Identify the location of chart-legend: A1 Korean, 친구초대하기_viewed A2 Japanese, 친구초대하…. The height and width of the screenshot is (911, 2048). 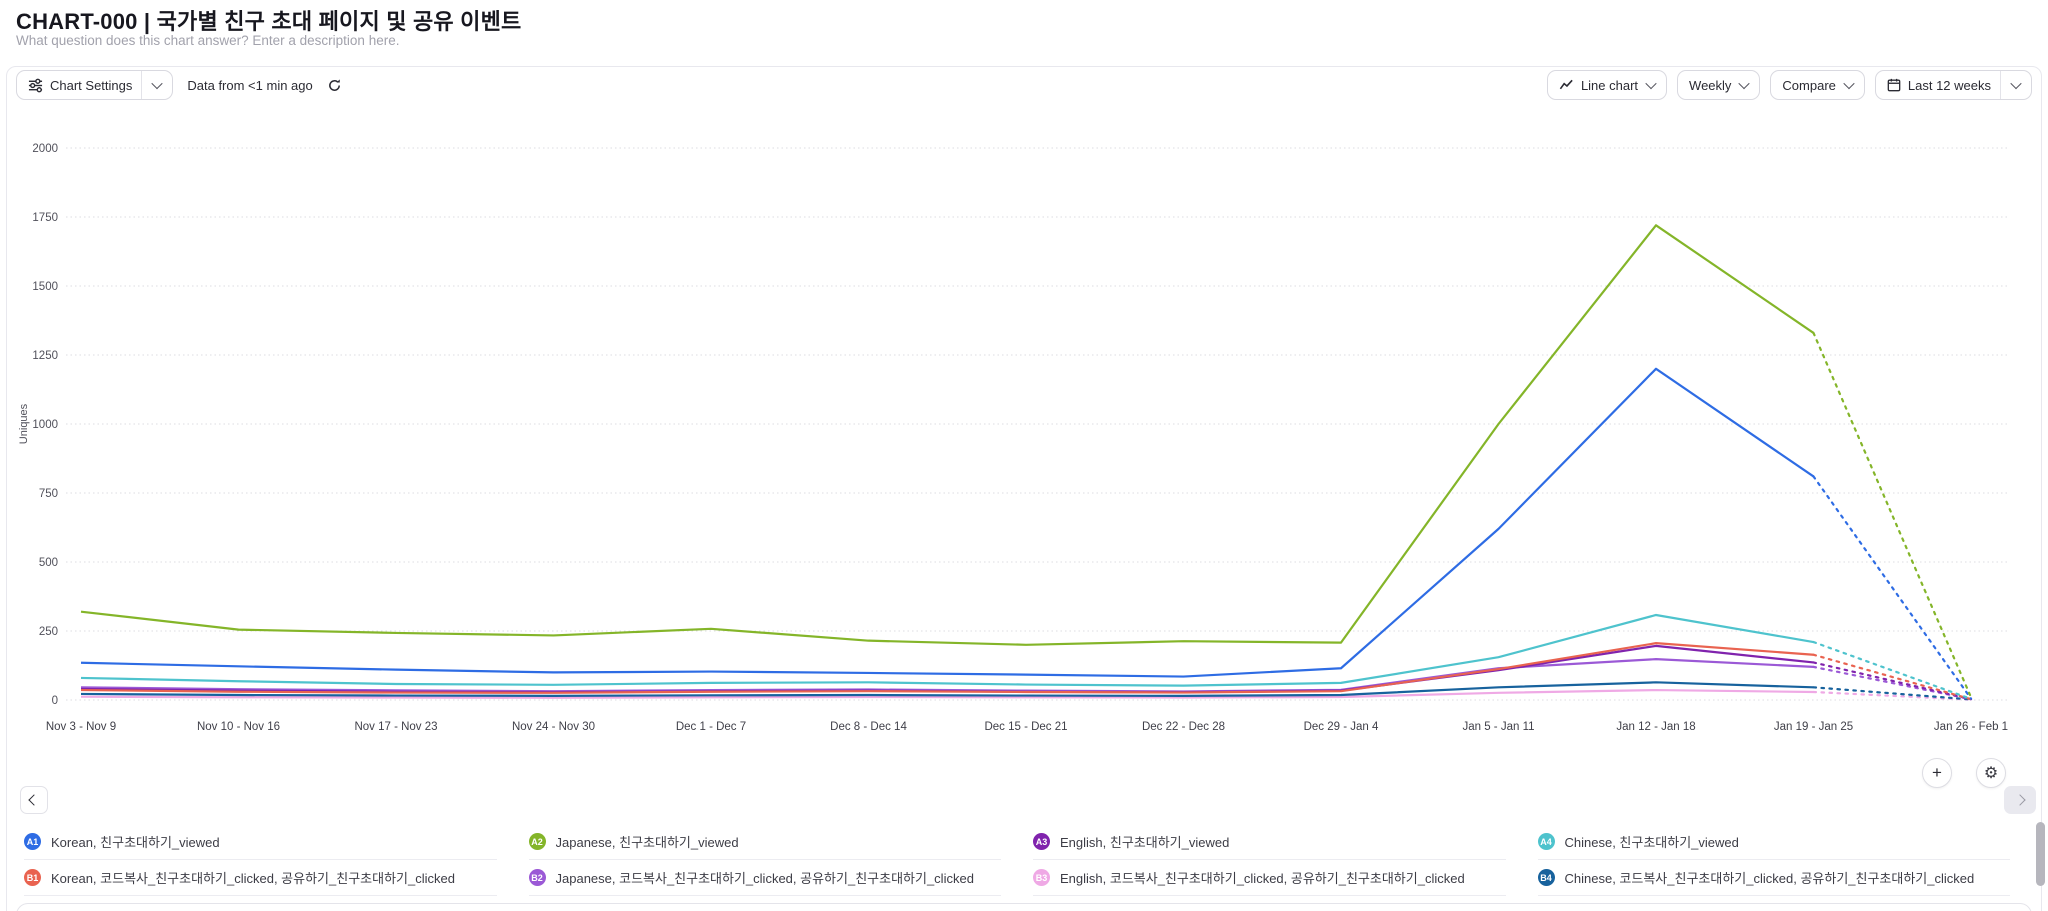
(1017, 860).